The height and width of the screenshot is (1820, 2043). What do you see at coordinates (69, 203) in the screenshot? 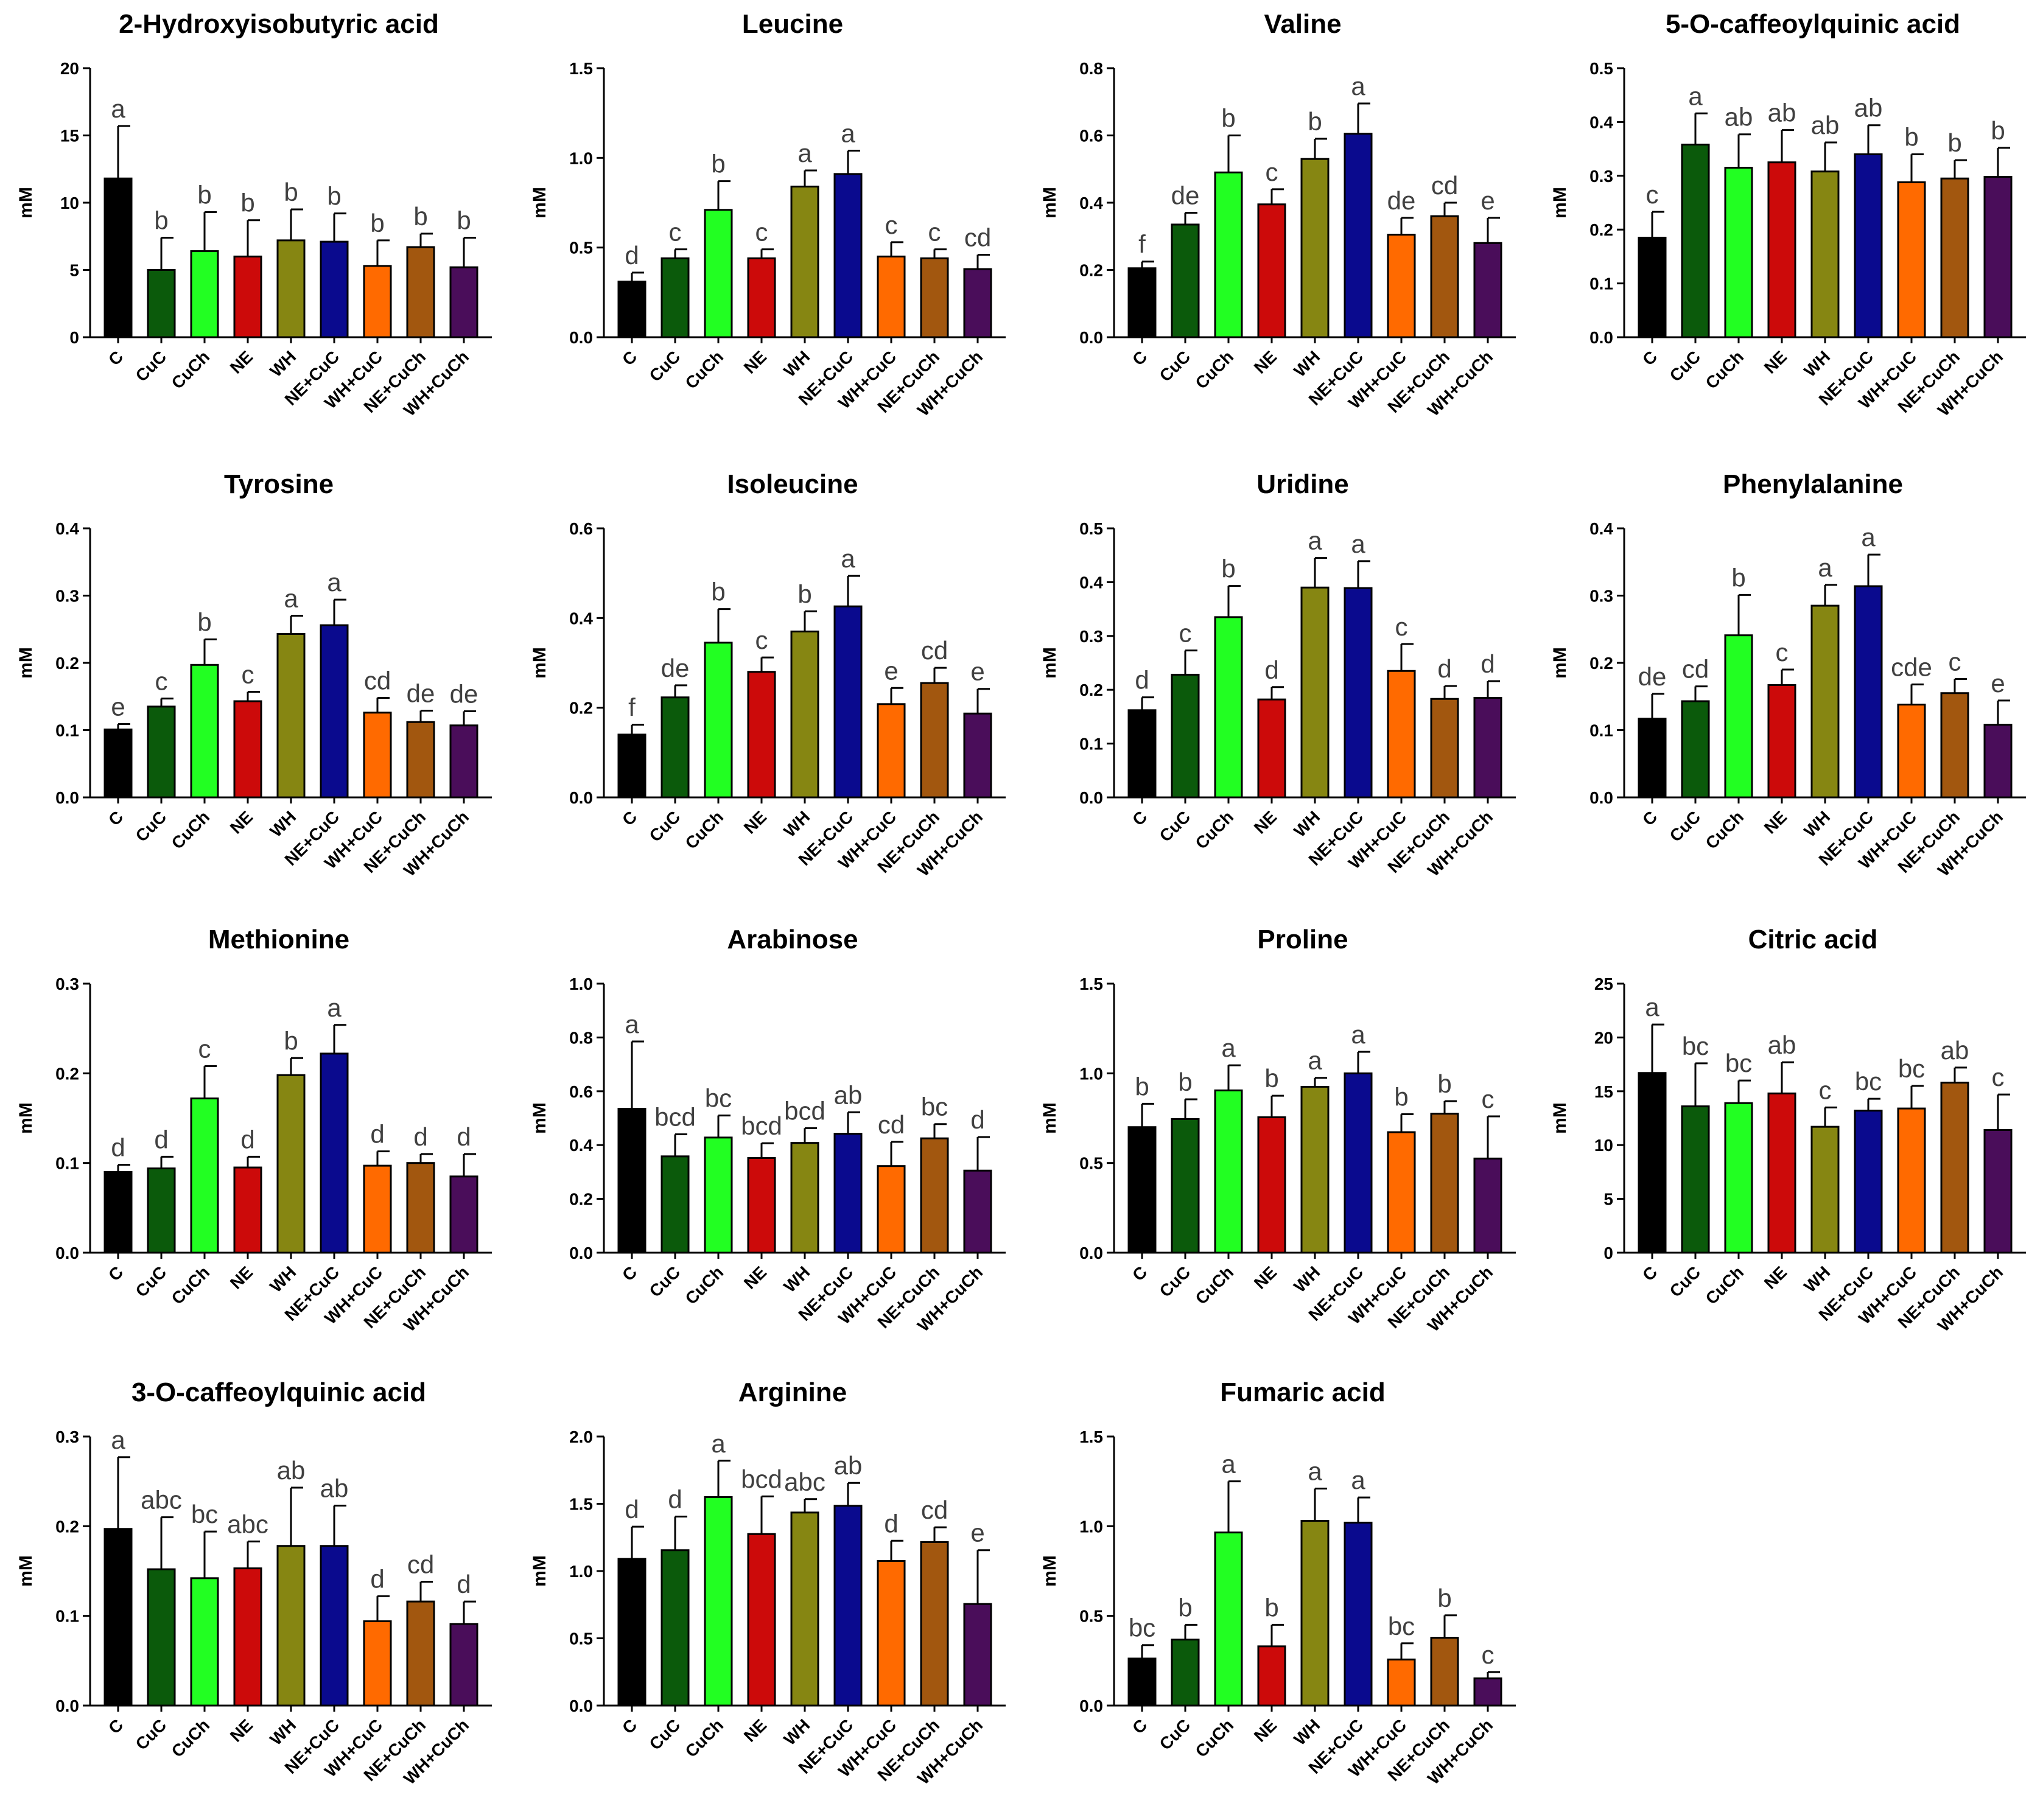
I see `y-tick-label: 10` at bounding box center [69, 203].